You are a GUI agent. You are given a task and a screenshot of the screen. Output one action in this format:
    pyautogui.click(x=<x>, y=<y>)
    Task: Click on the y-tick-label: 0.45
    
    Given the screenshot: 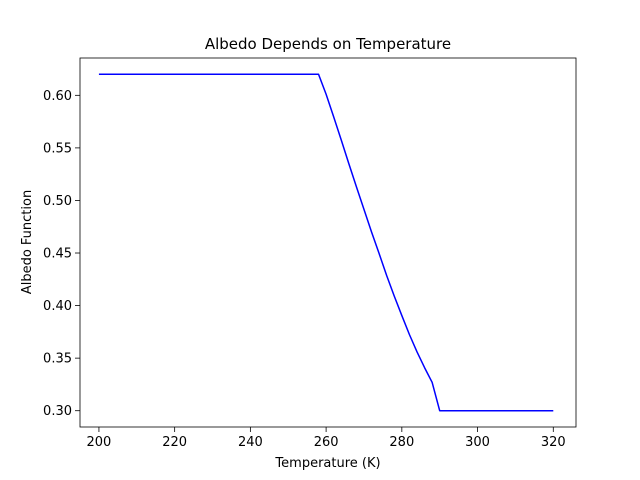 What is the action you would take?
    pyautogui.click(x=57, y=254)
    